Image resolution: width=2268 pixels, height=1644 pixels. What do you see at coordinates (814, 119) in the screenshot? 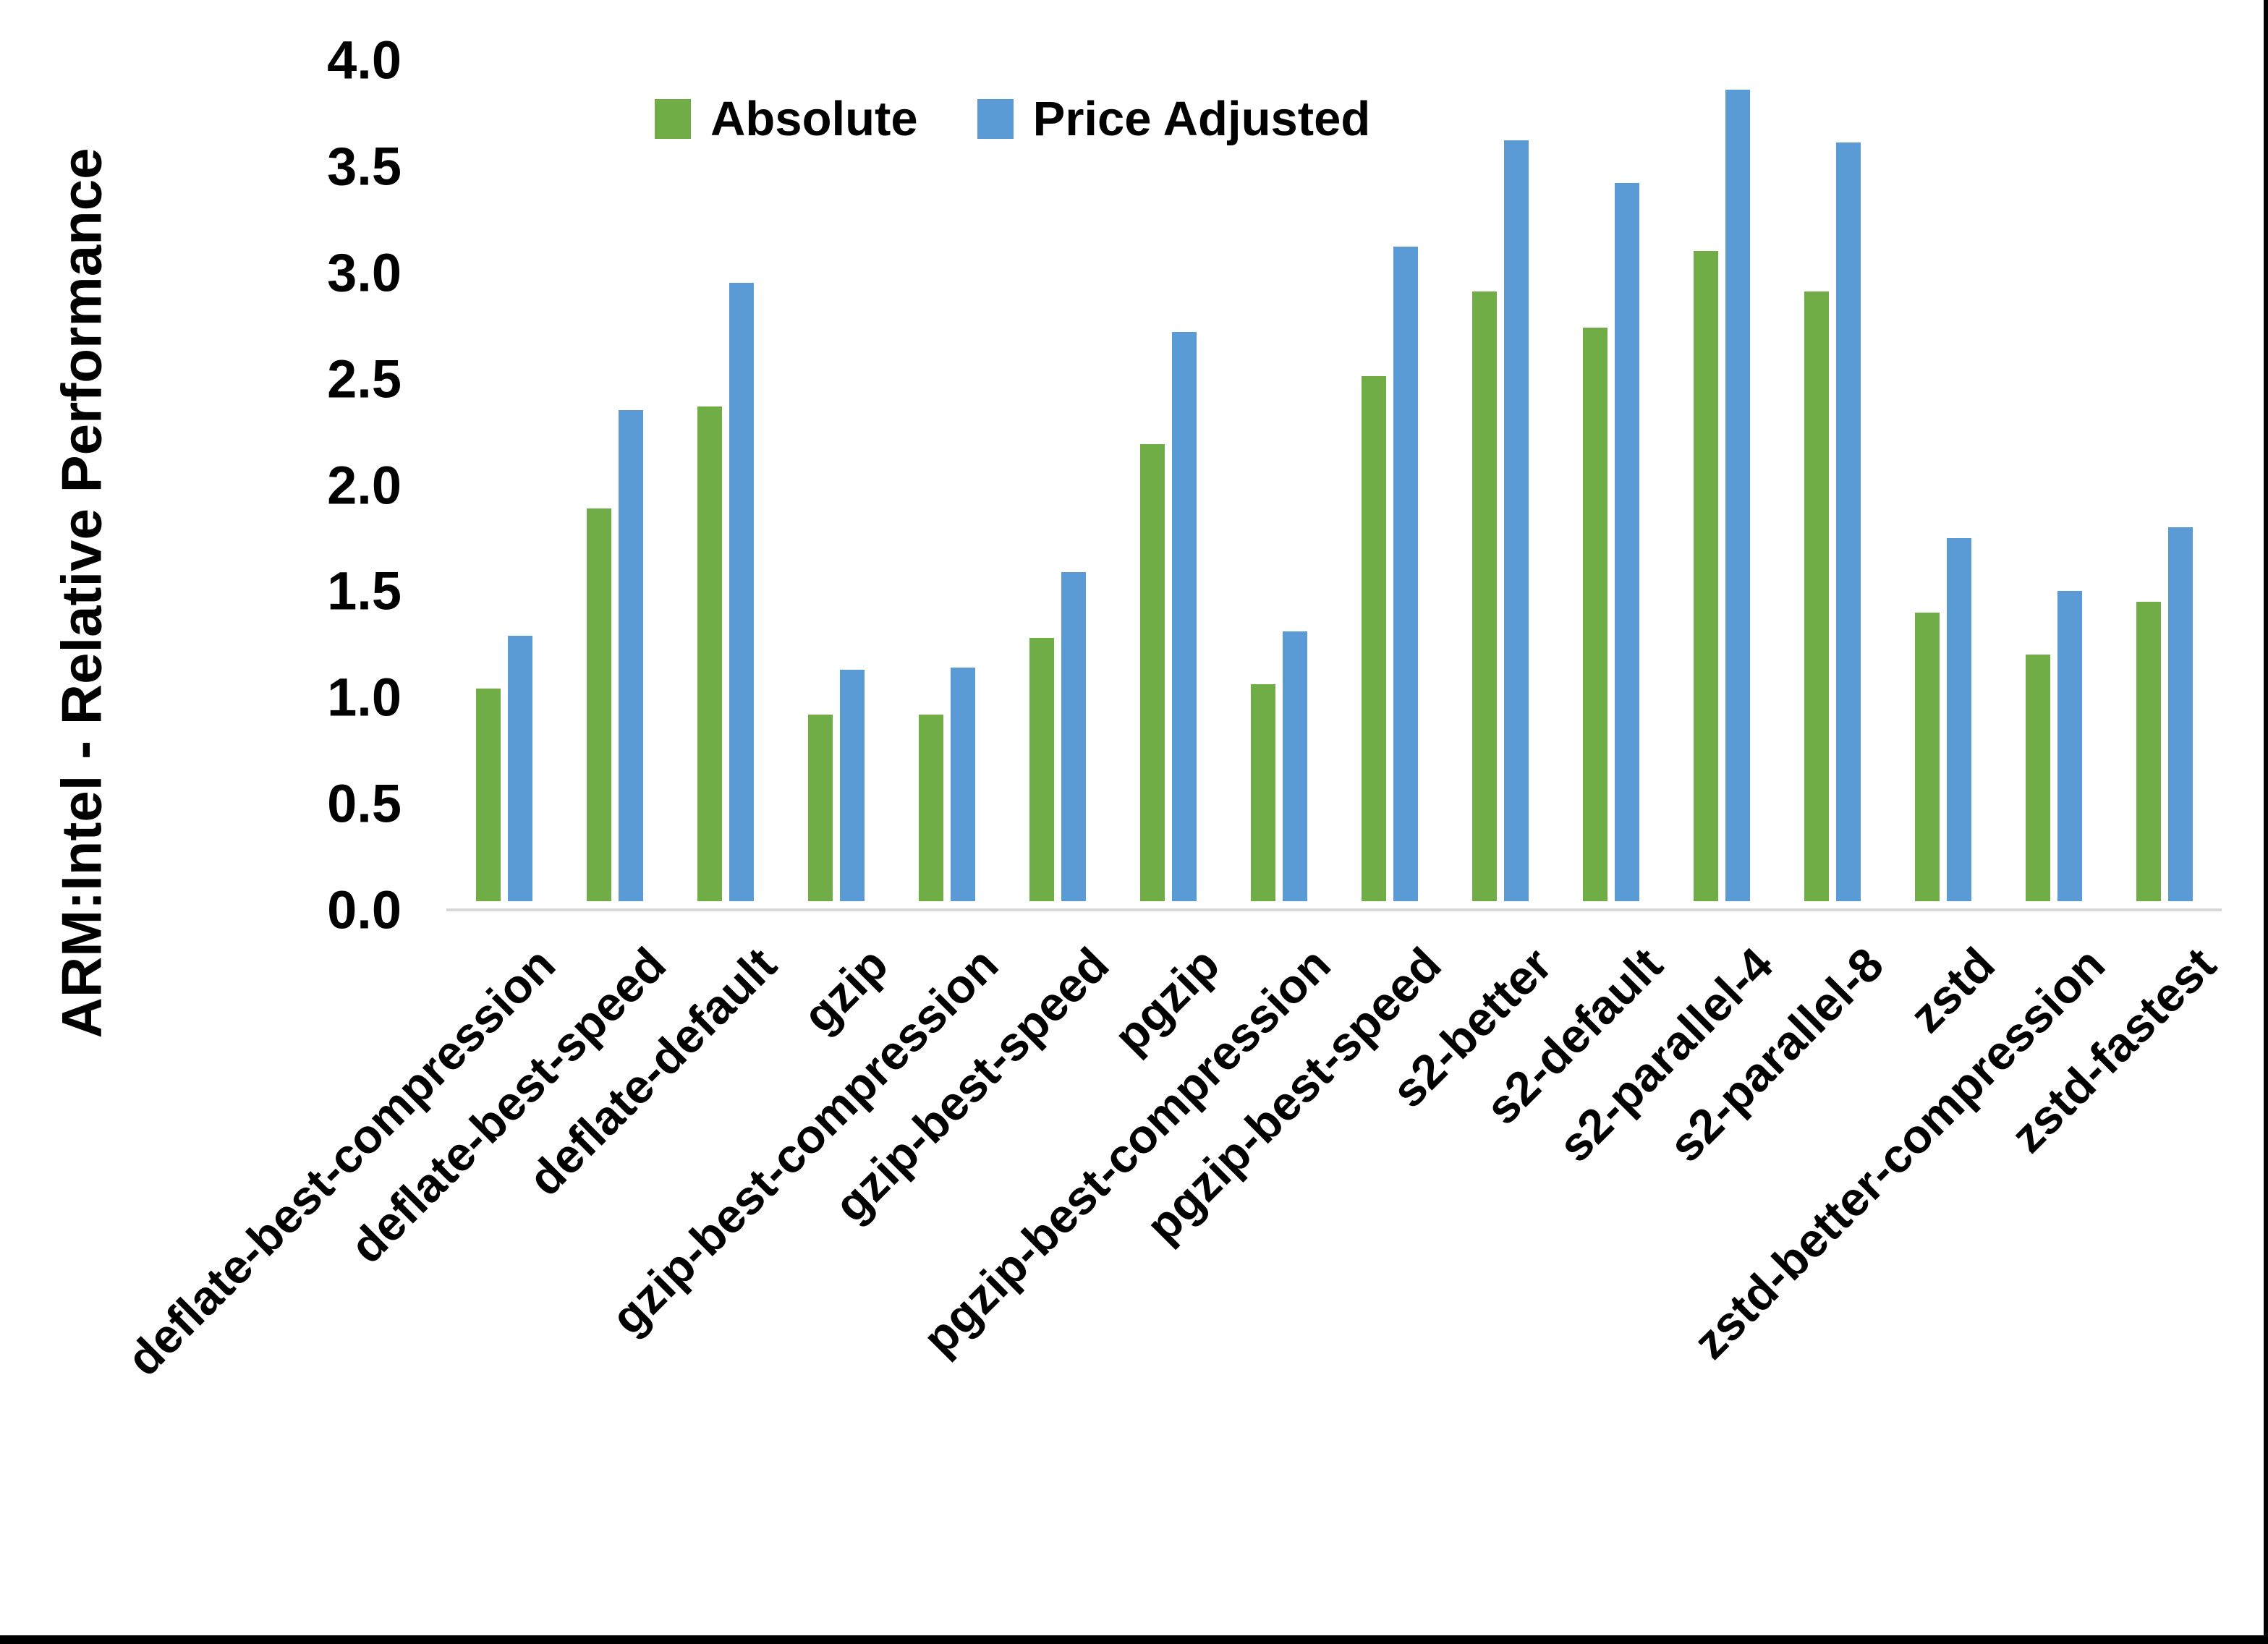
I see `legend-label-absolute: Absolute` at bounding box center [814, 119].